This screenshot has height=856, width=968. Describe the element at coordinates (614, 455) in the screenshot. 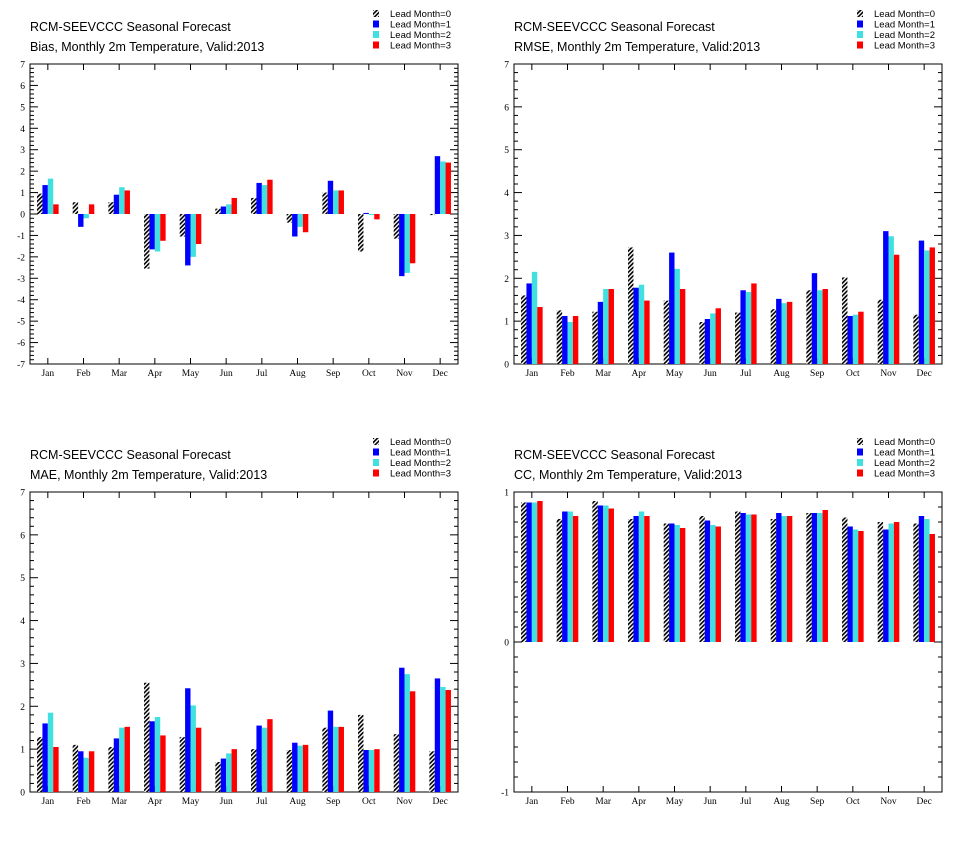

I see `chart-title: RCM-SEEVCCC Seasonal Forecast` at that location.